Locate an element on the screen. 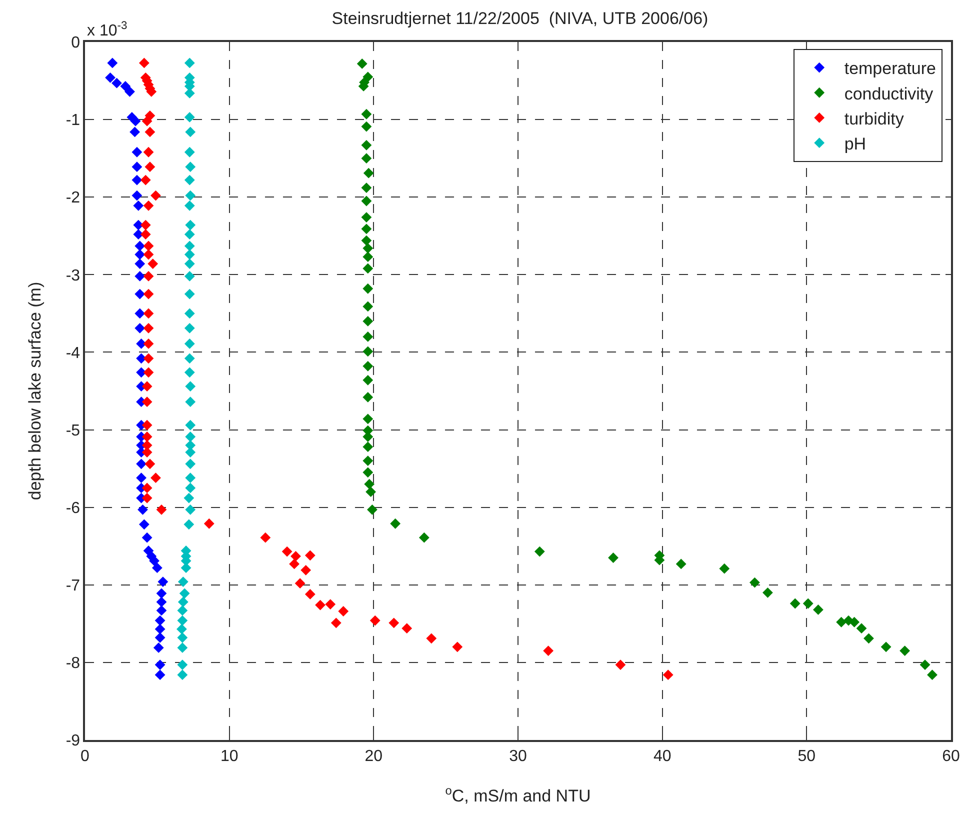 The image size is (972, 815). y-tick-label: 0 is located at coordinates (75, 43).